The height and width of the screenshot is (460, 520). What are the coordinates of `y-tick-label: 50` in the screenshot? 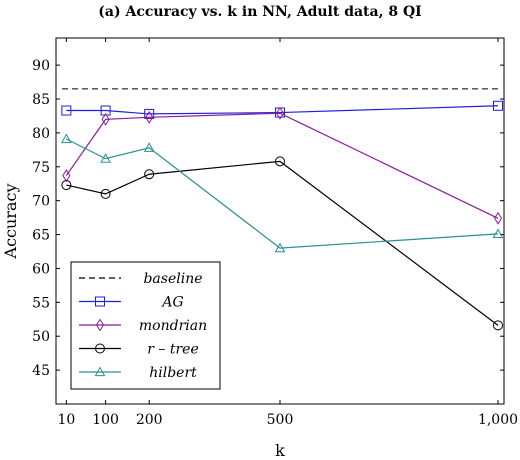 It's located at (41, 337).